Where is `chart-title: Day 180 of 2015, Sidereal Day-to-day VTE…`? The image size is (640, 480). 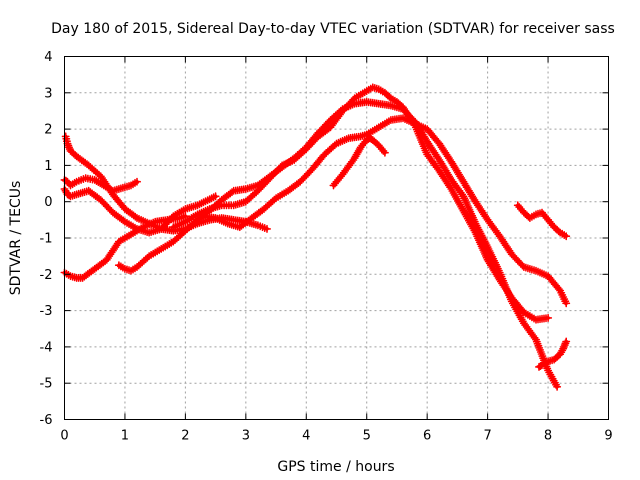 chart-title: Day 180 of 2015, Sidereal Day-to-day VTE… is located at coordinates (333, 29).